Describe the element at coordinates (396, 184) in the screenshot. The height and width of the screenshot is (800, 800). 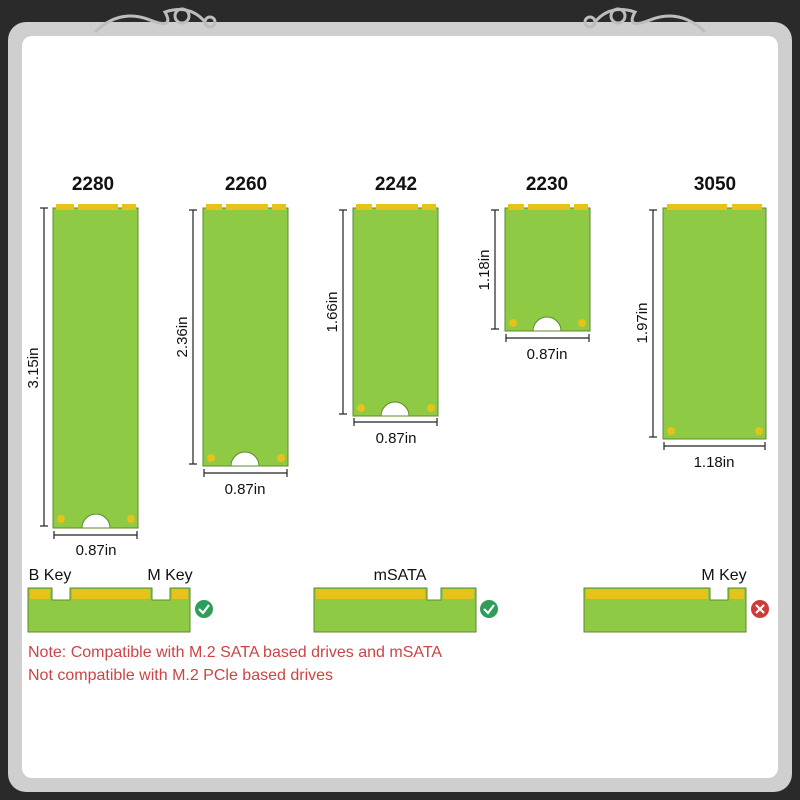
I see `card-title: 2242` at that location.